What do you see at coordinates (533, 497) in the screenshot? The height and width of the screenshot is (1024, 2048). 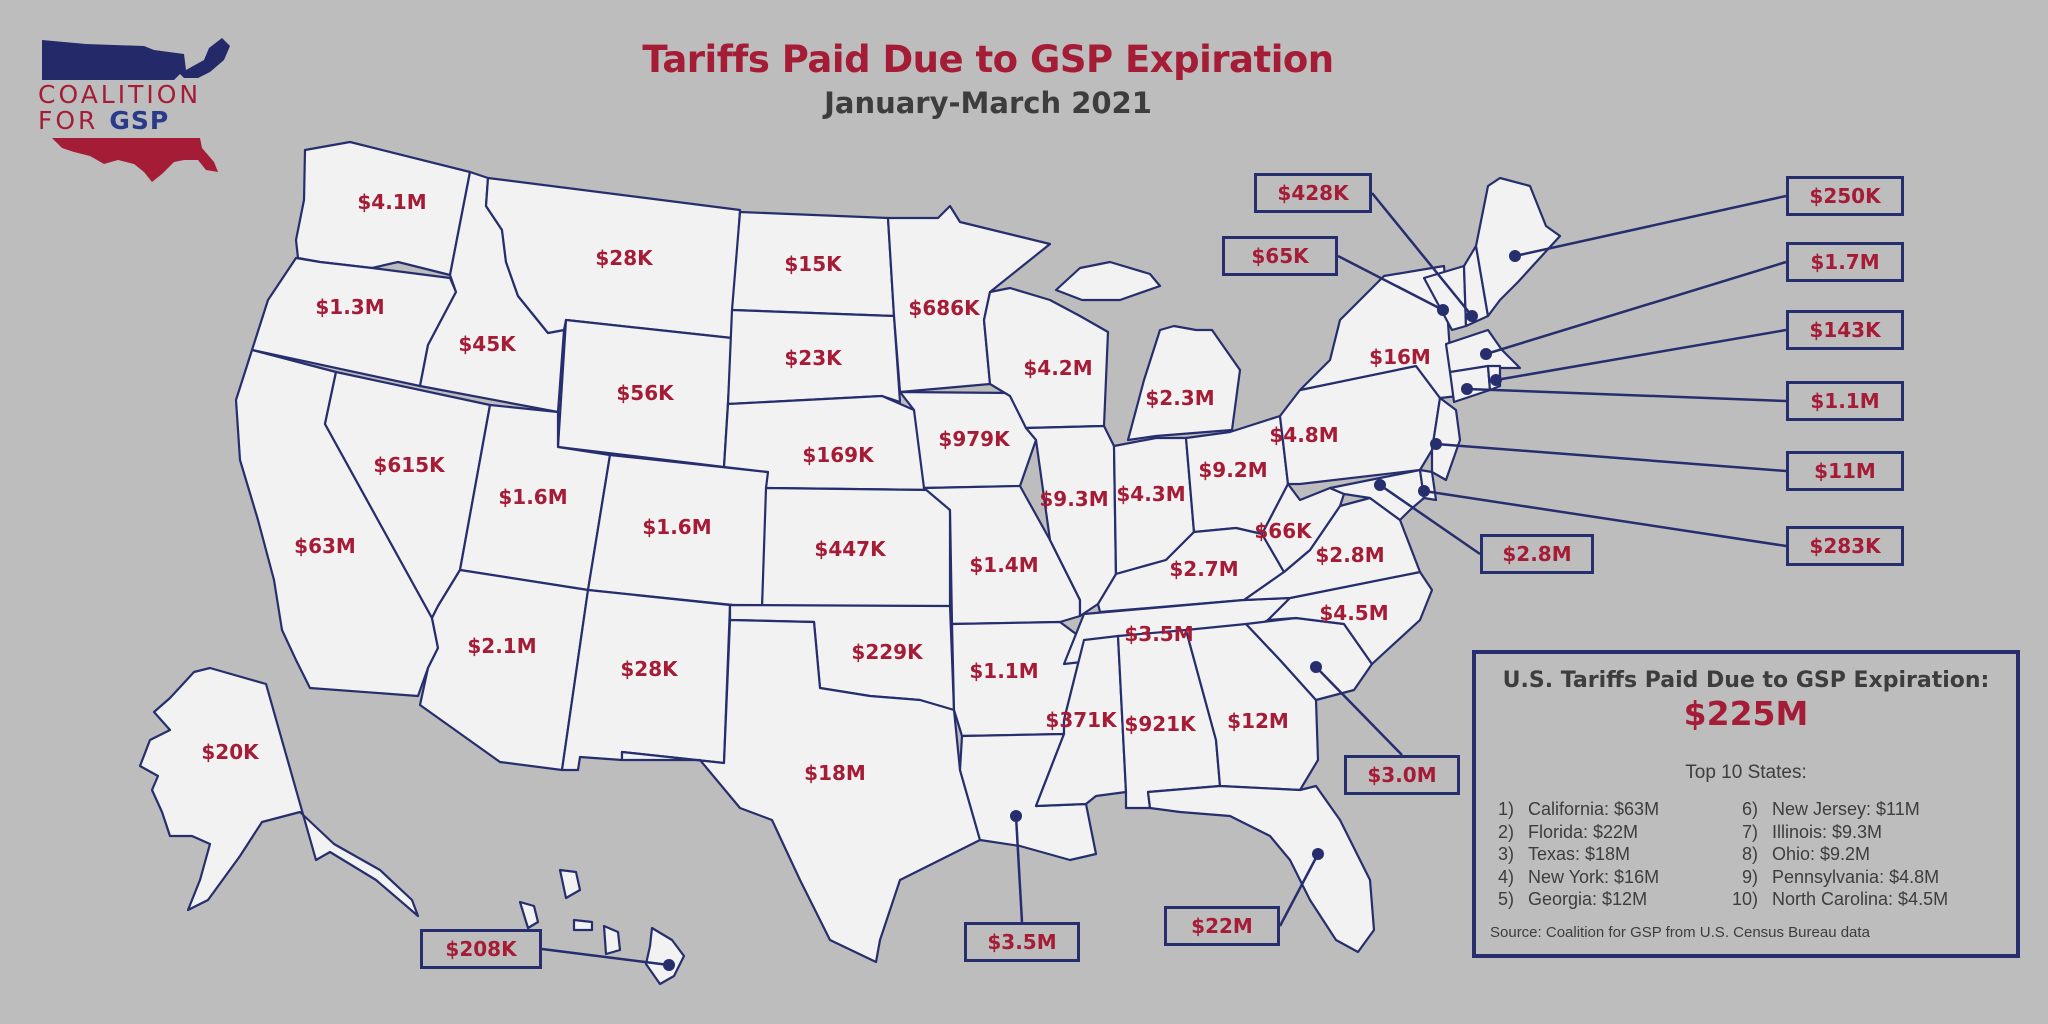 I see `value-utah: $1.6M` at bounding box center [533, 497].